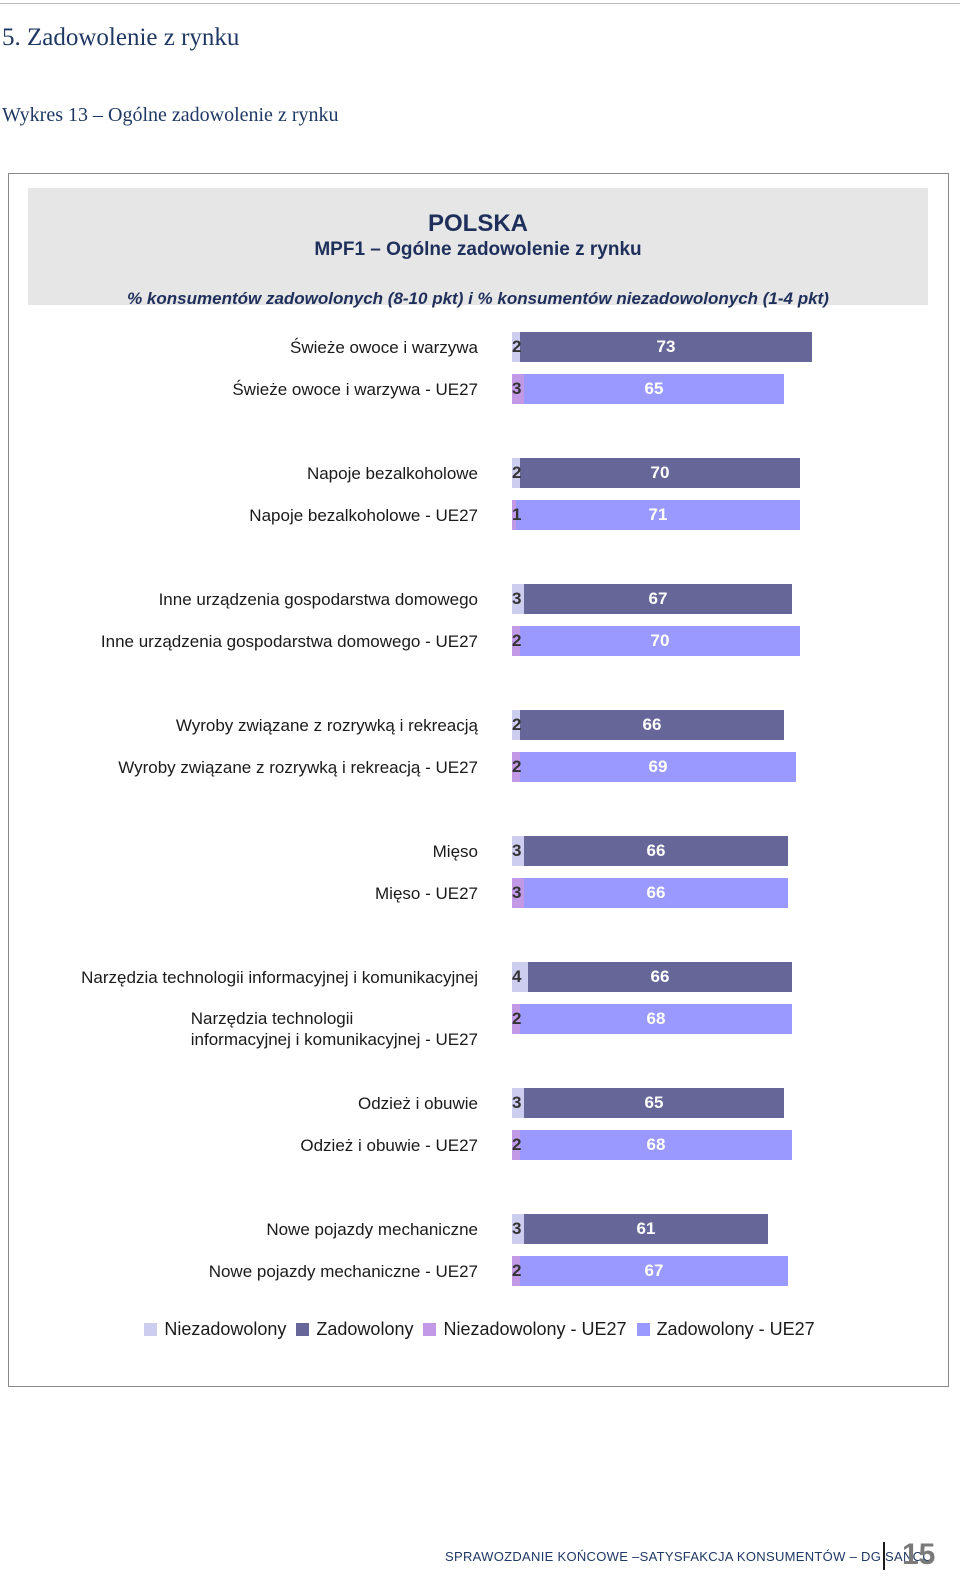  What do you see at coordinates (383, 347) in the screenshot?
I see `category-label: Świeże owoce i warzywa` at bounding box center [383, 347].